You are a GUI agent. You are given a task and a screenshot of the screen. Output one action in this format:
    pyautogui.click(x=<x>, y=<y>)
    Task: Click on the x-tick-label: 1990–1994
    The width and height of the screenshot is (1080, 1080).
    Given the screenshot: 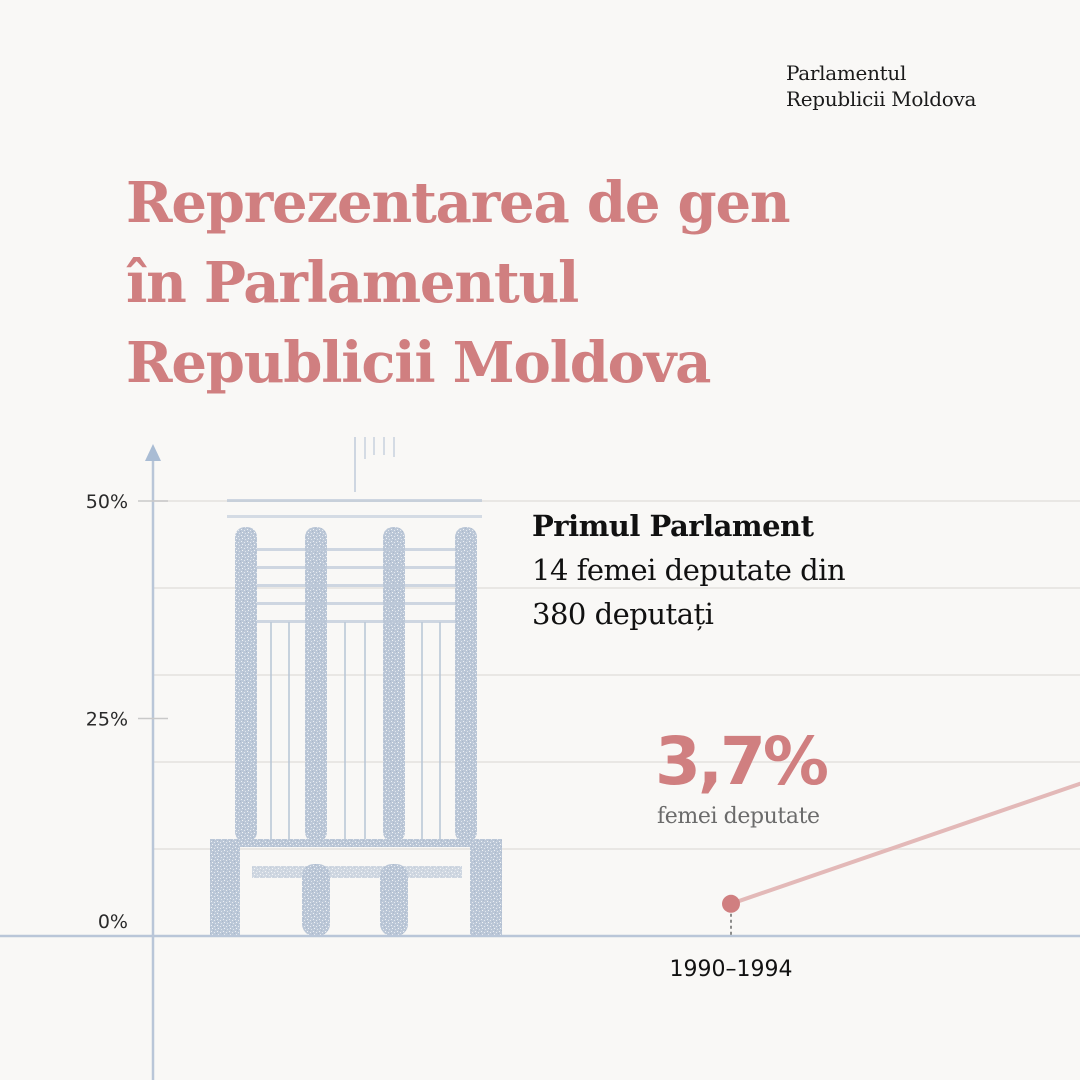 What is the action you would take?
    pyautogui.click(x=731, y=969)
    